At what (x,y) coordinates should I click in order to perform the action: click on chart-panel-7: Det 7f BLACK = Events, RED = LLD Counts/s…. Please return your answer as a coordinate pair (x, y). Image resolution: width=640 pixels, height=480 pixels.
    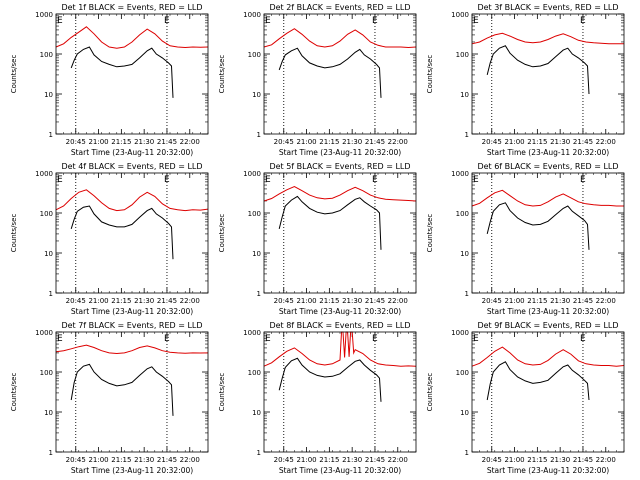
    Looking at the image, I should click on (109, 398).